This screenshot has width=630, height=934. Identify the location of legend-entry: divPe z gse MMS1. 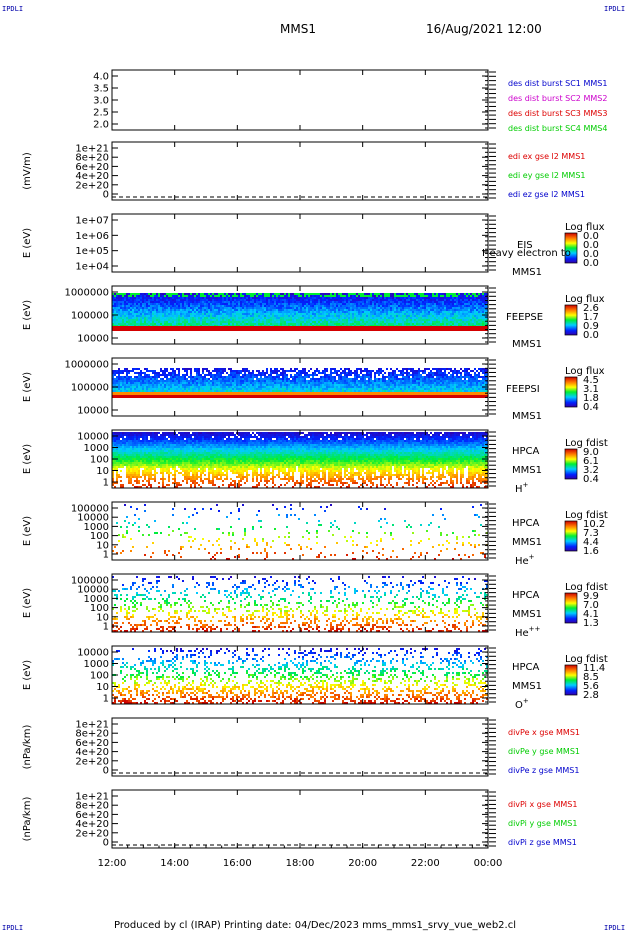
(543, 770).